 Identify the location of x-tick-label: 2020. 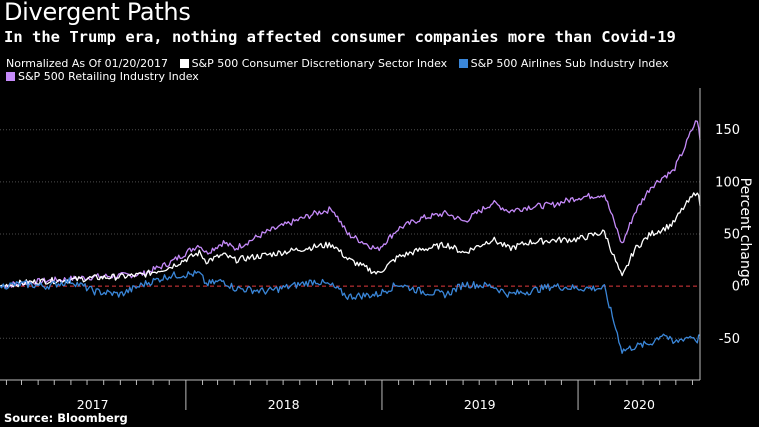
(639, 404).